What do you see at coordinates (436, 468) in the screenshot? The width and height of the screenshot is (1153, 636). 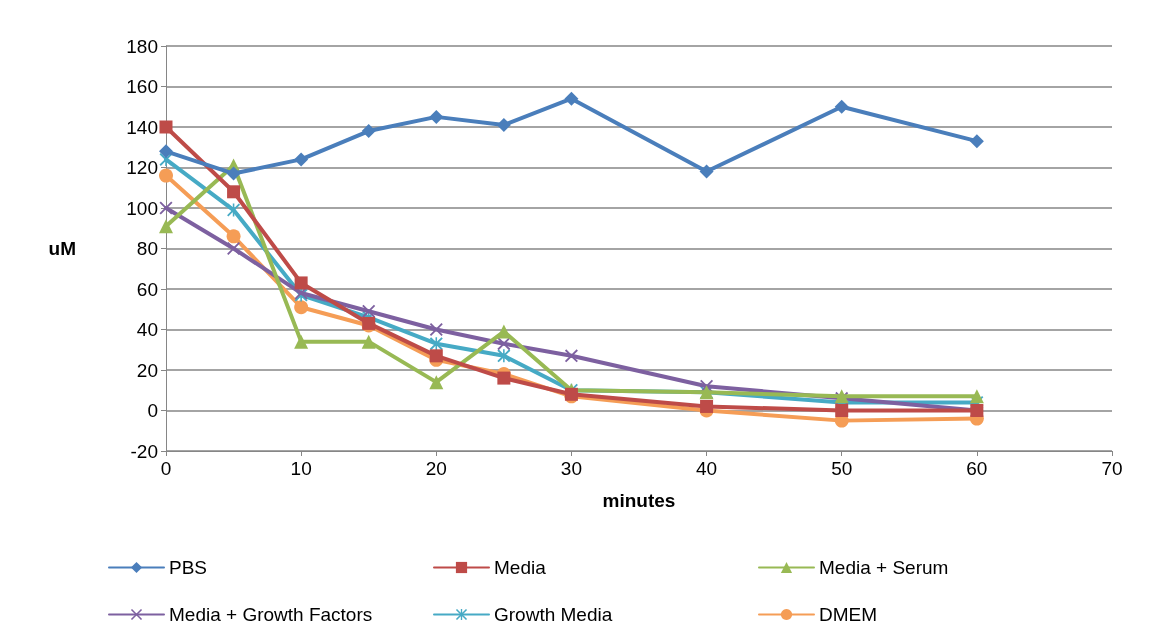 I see `x-tick-label: 20` at bounding box center [436, 468].